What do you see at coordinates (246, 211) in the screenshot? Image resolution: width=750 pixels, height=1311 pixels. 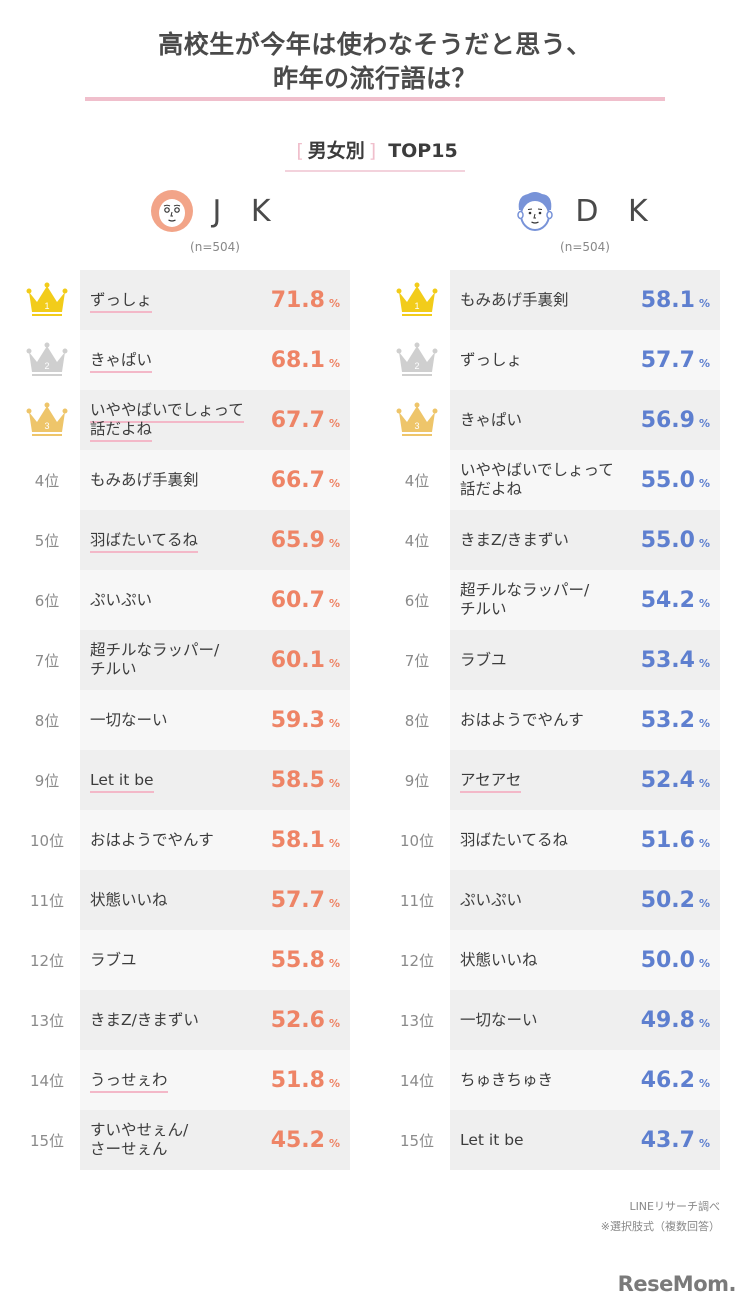 I see `jk-label: J K` at bounding box center [246, 211].